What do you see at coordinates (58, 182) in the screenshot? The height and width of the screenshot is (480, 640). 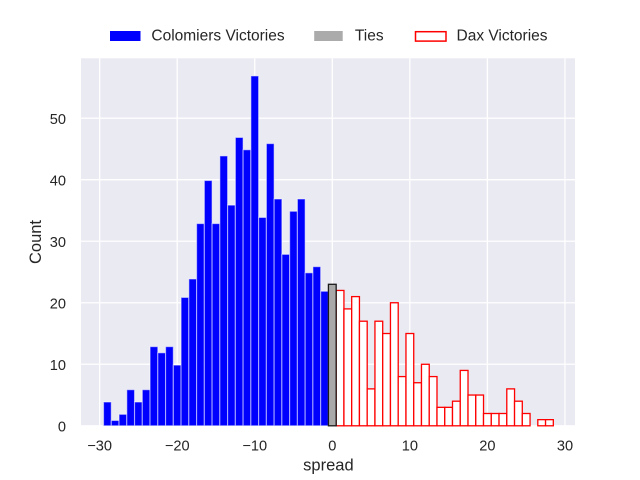 I see `svg-text: 40` at bounding box center [58, 182].